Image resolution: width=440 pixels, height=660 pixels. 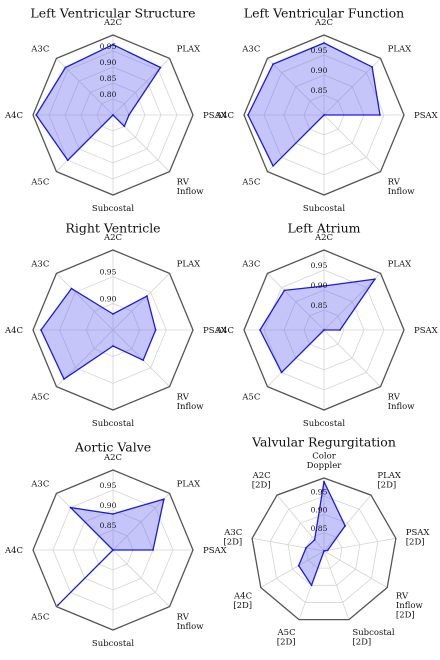 What do you see at coordinates (323, 228) in the screenshot?
I see `chart-title: Left Atrium` at bounding box center [323, 228].